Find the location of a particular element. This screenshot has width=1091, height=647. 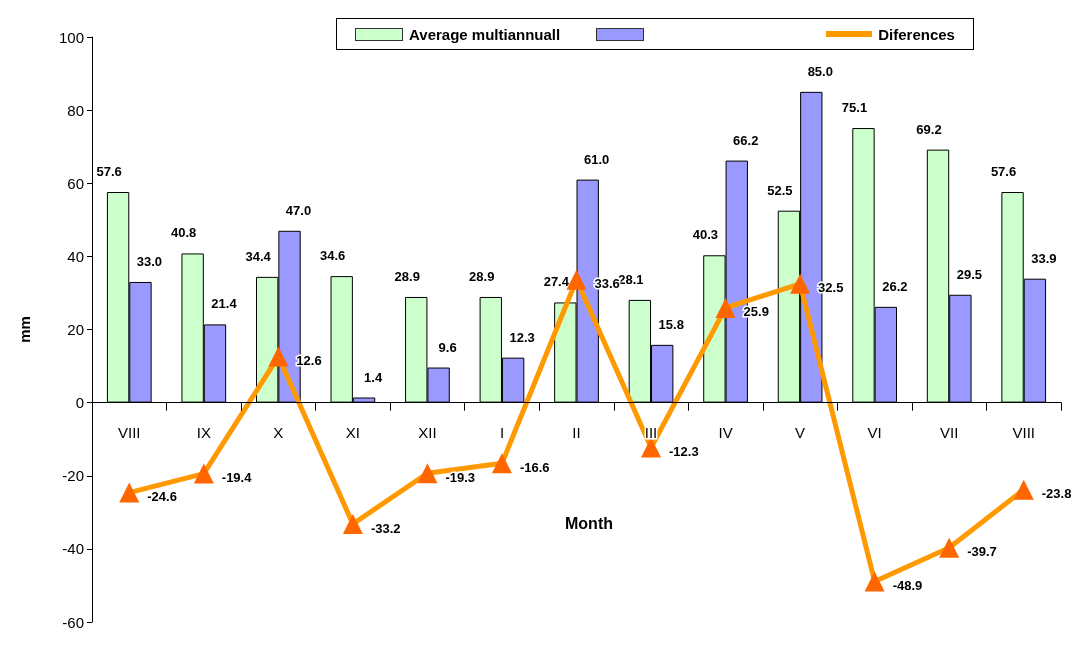

x-tick-label: II is located at coordinates (576, 432).